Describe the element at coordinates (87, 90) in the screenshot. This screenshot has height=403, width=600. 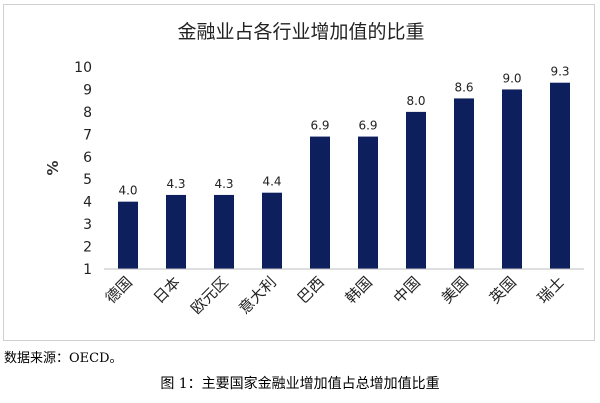
I see `y-tick-label: 9` at that location.